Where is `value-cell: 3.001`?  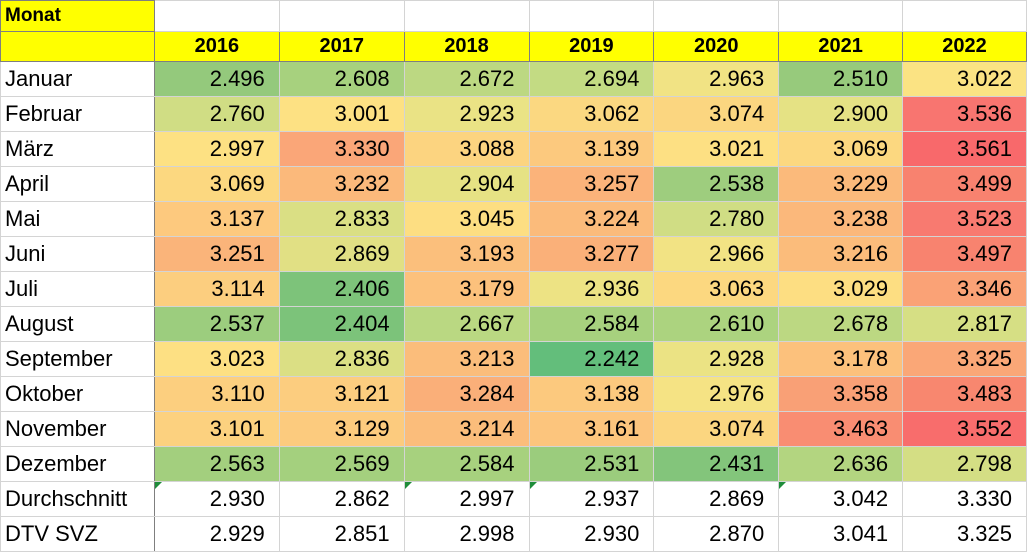
value-cell: 3.001 is located at coordinates (341, 114).